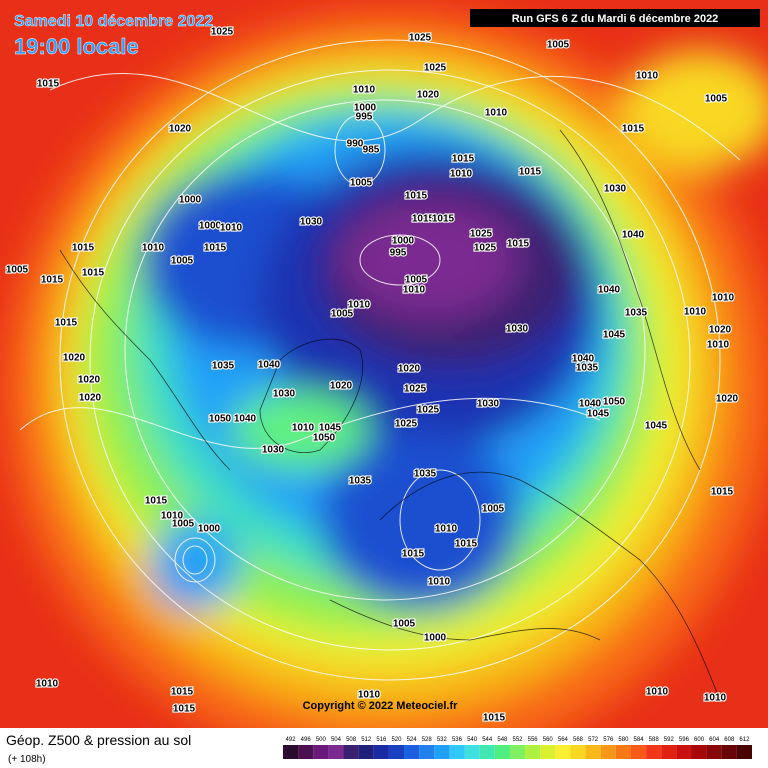 This screenshot has width=768, height=768. What do you see at coordinates (27, 759) in the screenshot?
I see `footer-lead: (+ 108h)` at bounding box center [27, 759].